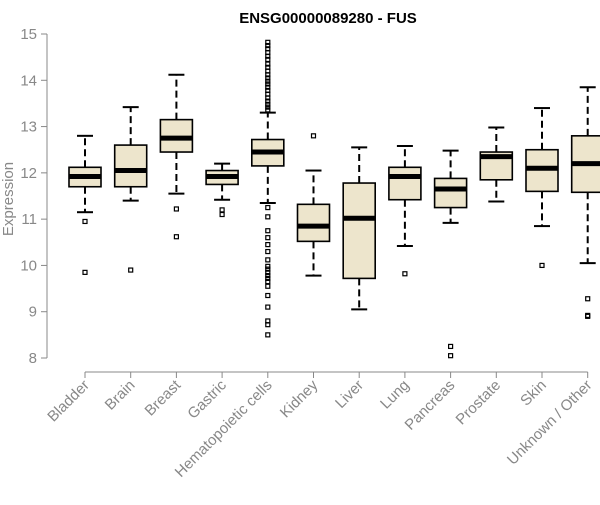 The height and width of the screenshot is (505, 600). Describe the element at coordinates (29, 219) in the screenshot. I see `y-tick-label: 11` at that location.